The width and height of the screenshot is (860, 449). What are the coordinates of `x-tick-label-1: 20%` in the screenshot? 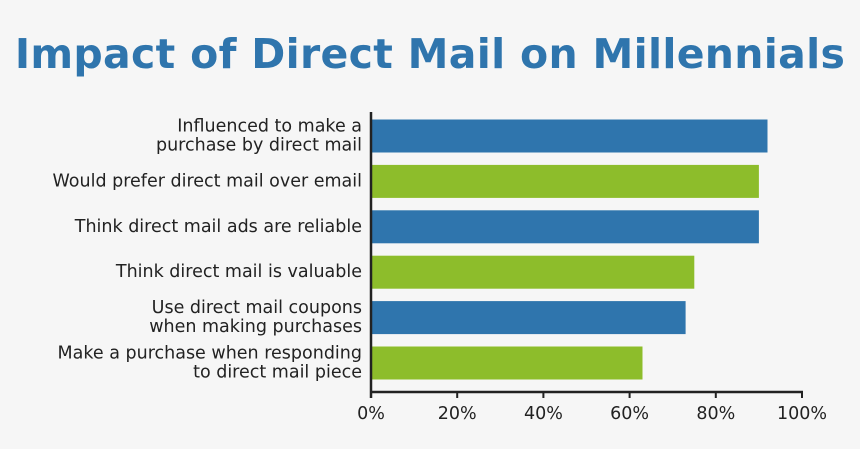 It's located at (457, 414).